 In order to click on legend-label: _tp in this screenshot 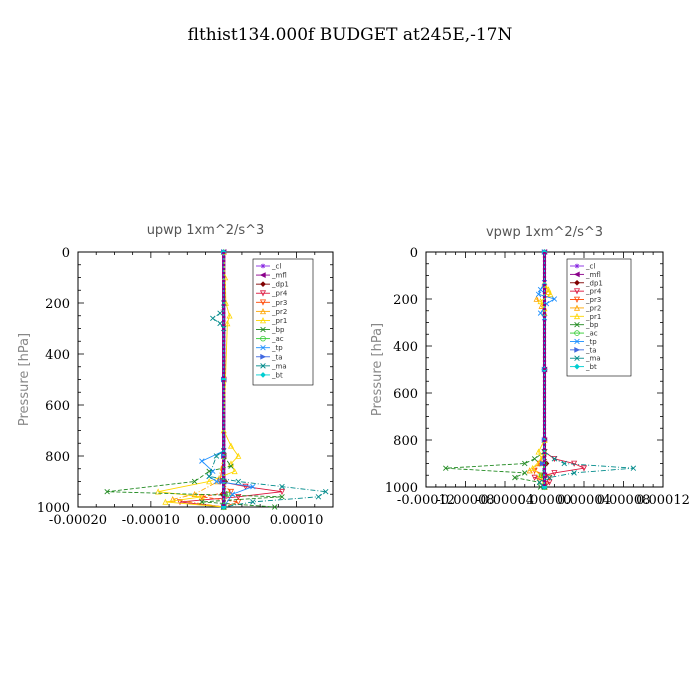, I will do `click(591, 342)`.